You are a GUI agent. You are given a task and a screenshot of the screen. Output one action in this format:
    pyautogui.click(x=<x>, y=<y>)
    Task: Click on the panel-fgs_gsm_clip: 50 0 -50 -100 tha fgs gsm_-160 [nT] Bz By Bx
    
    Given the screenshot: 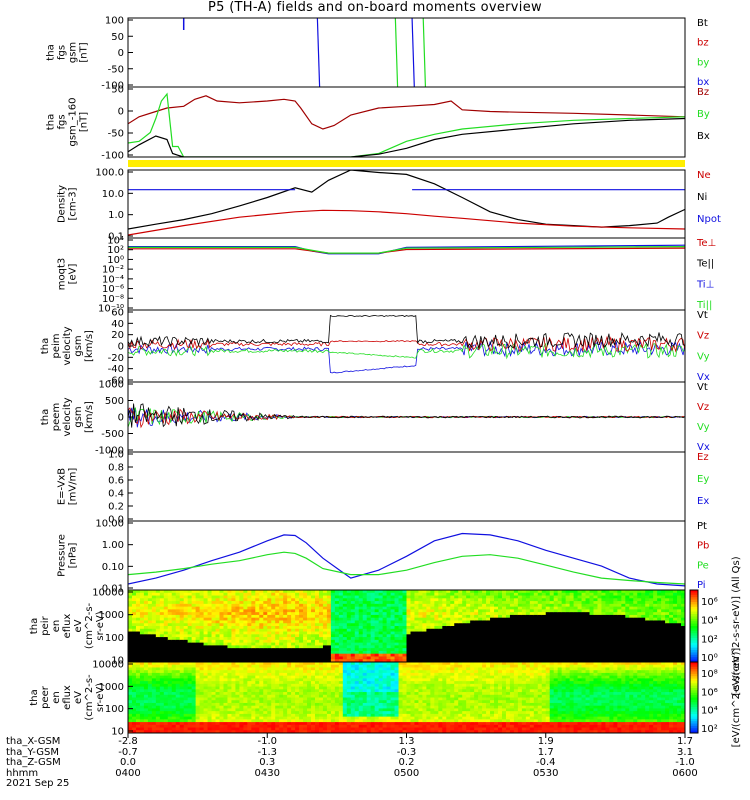 What is the action you would take?
    pyautogui.click(x=378, y=123)
    